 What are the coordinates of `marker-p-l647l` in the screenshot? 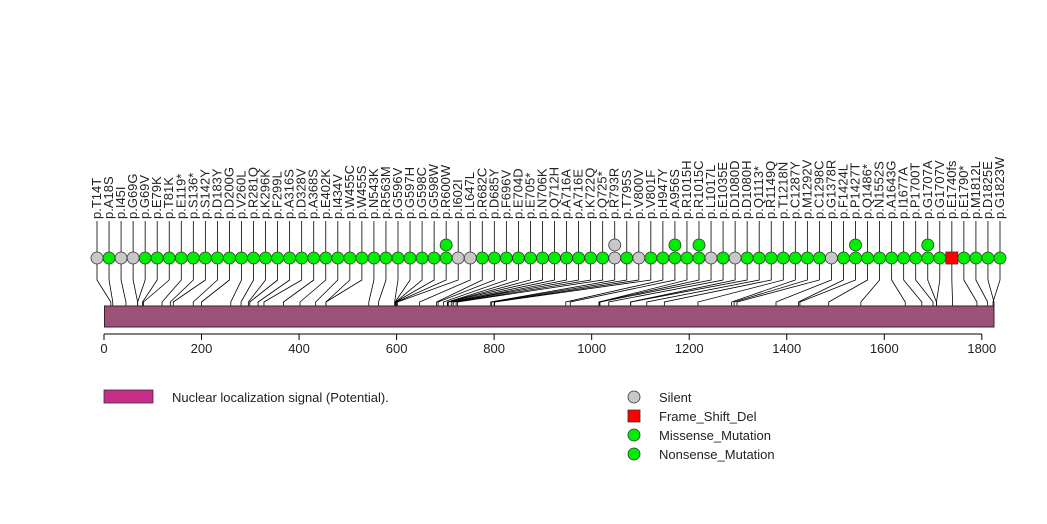 It's located at (470, 258).